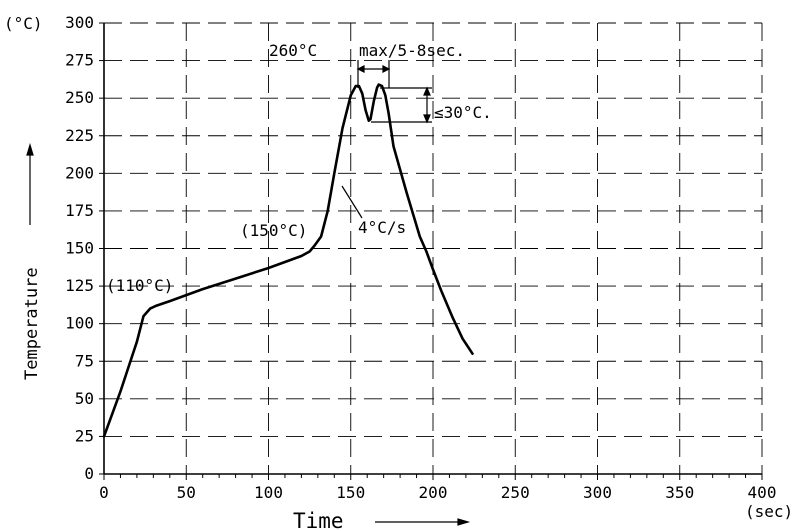 Image resolution: width=795 pixels, height=531 pixels. I want to click on y-axis-unit: (°C), so click(23, 23).